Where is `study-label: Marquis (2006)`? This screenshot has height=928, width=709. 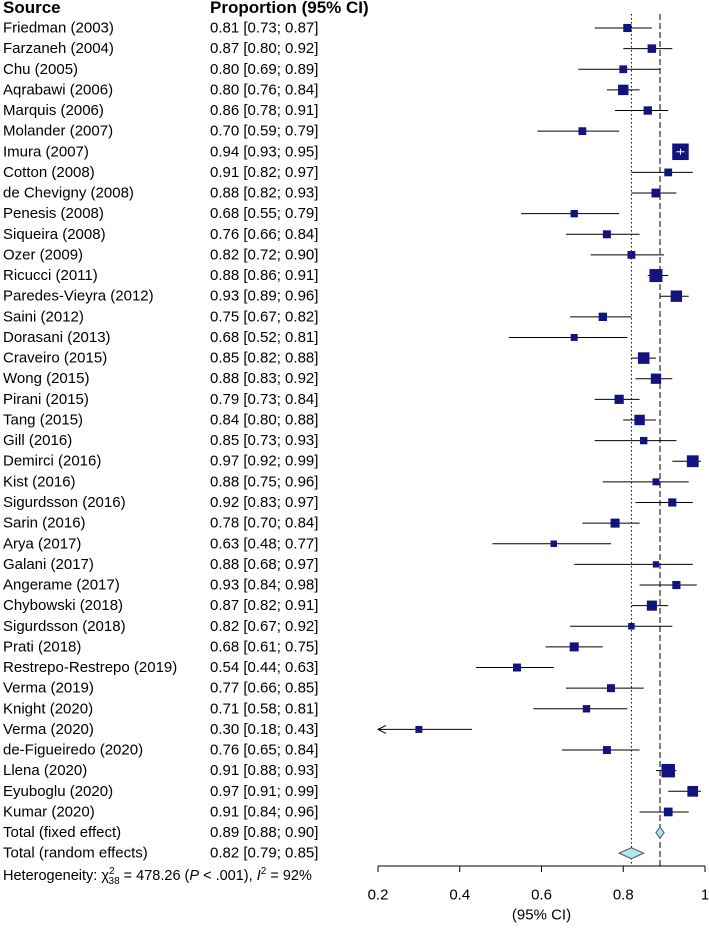
study-label: Marquis (2006) is located at coordinates (53, 110).